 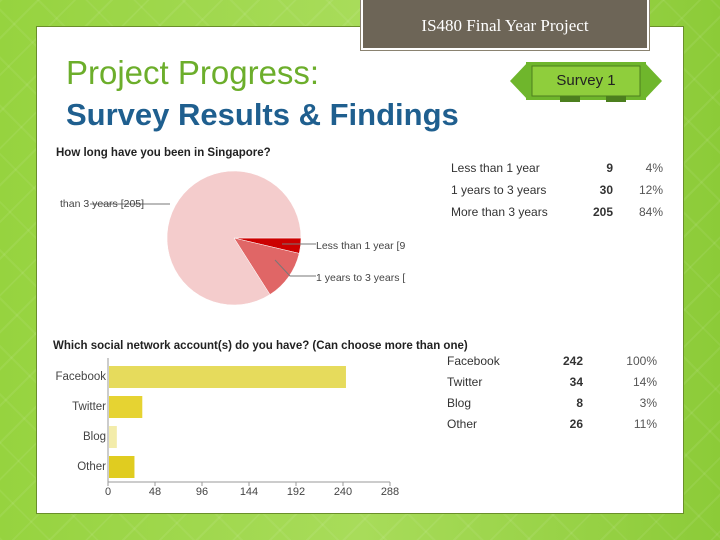 What do you see at coordinates (648, 403) in the screenshot?
I see `q2-table-row-percent: 3%` at bounding box center [648, 403].